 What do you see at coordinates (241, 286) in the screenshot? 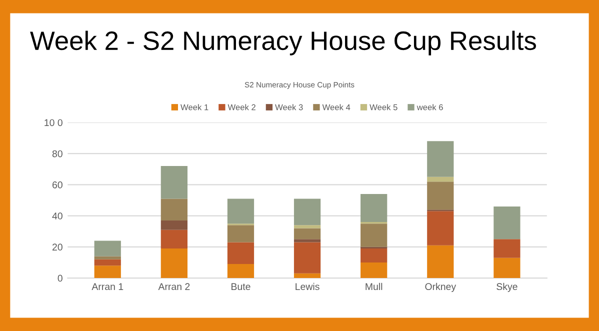
I see `x-tick-label: Bute` at bounding box center [241, 286].